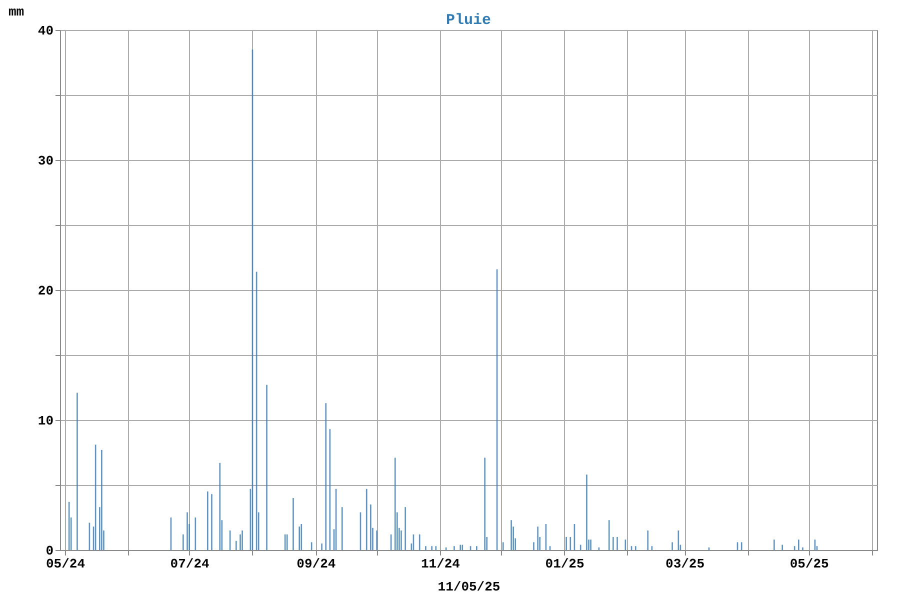 The image size is (900, 600). I want to click on y-axis-title: mm, so click(16, 12).